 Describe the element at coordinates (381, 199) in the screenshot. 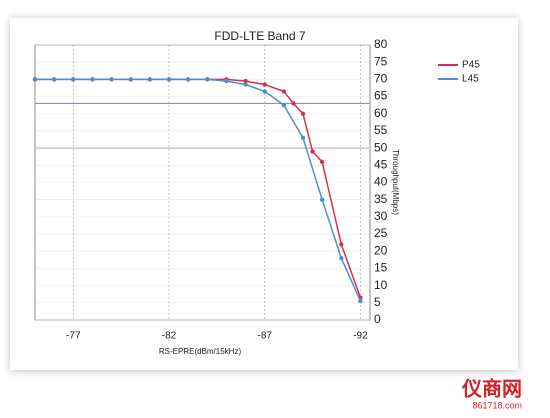

I see `y-tick-label: 35` at that location.